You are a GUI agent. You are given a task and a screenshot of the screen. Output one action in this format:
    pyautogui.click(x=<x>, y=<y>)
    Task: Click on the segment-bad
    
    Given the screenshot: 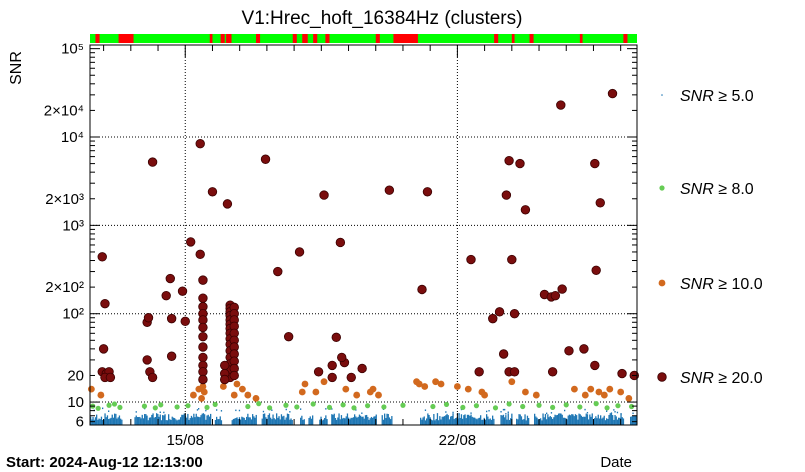 What is the action you would take?
    pyautogui.click(x=625, y=38)
    